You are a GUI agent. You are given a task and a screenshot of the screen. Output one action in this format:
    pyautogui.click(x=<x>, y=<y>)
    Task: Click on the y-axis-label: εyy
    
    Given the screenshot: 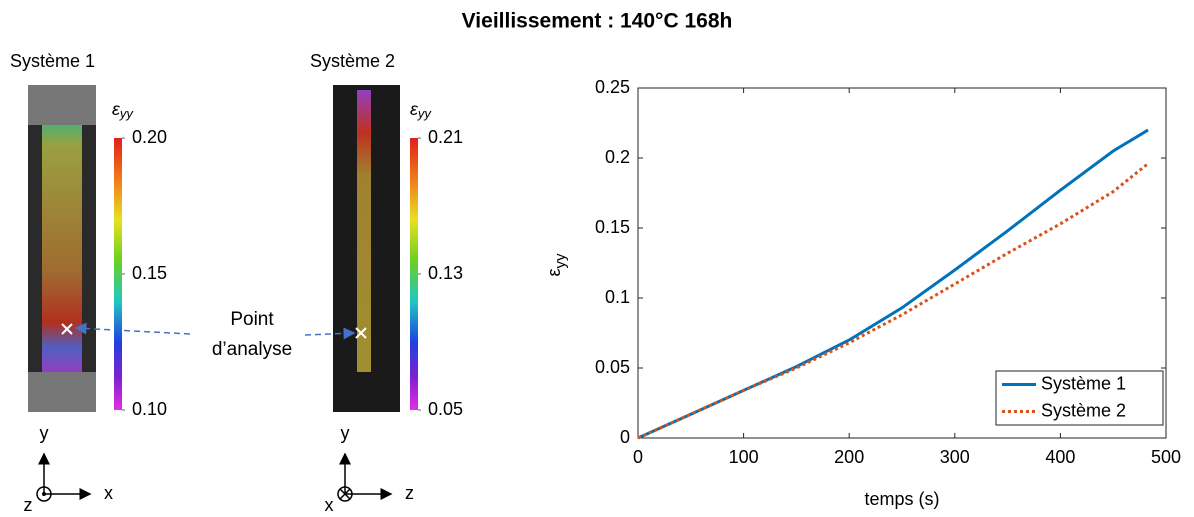 What is the action you would take?
    pyautogui.click(x=556, y=265)
    